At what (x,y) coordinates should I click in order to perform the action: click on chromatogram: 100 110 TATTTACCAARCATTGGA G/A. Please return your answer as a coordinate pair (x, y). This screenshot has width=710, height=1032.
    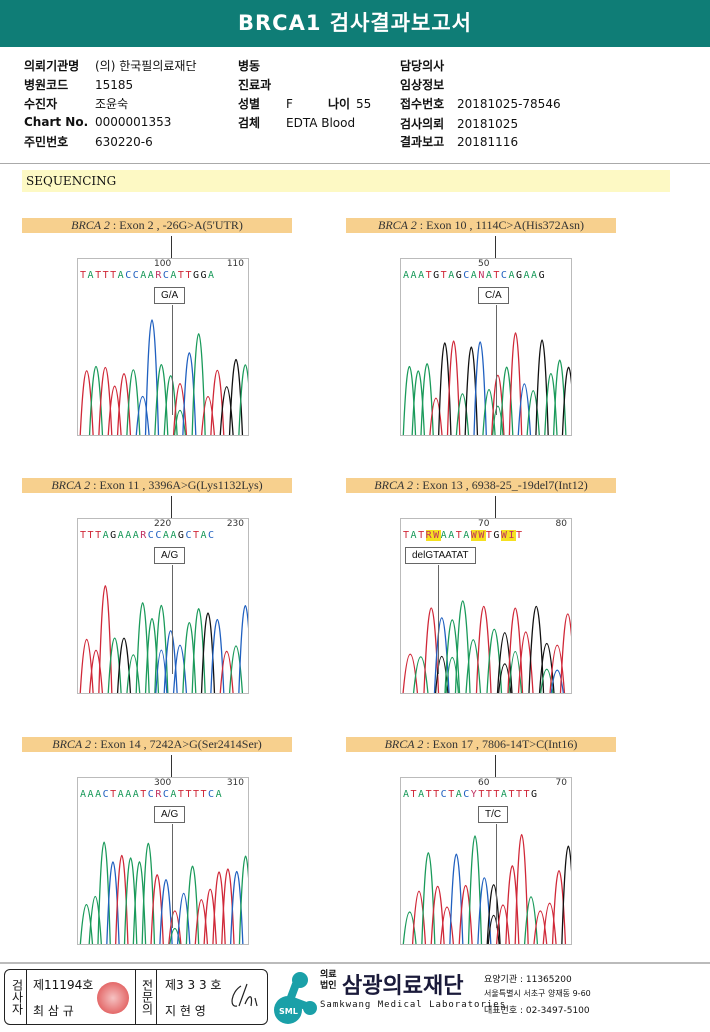
    Looking at the image, I should click on (163, 347).